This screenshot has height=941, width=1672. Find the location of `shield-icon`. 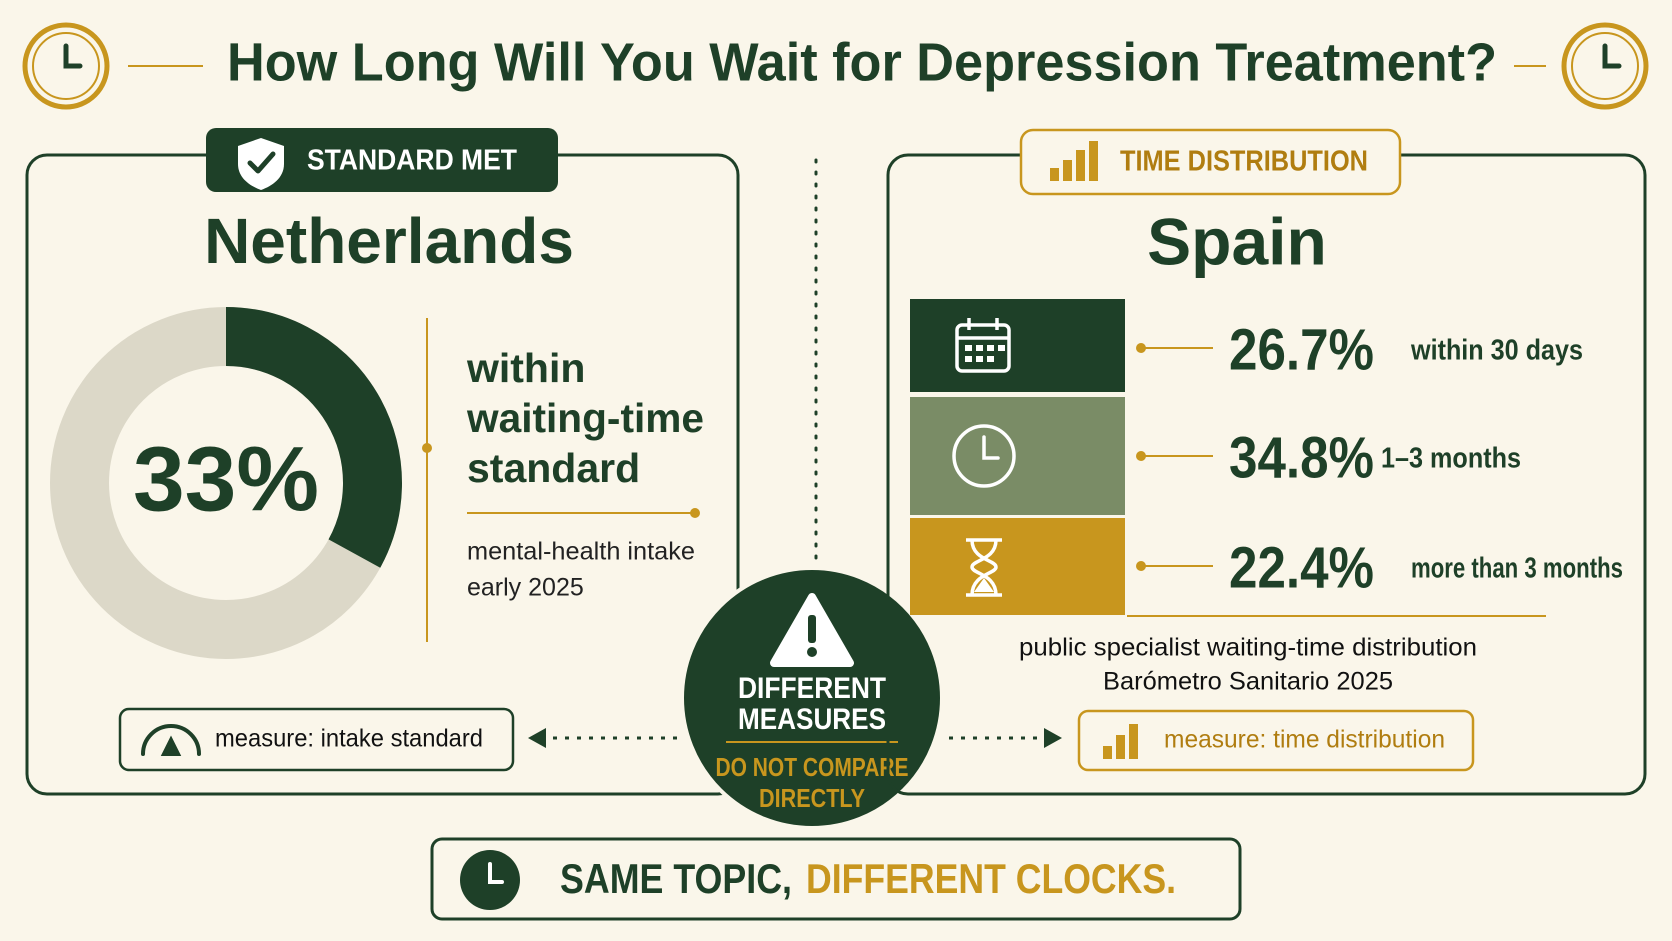

shield-icon is located at coordinates (261, 164).